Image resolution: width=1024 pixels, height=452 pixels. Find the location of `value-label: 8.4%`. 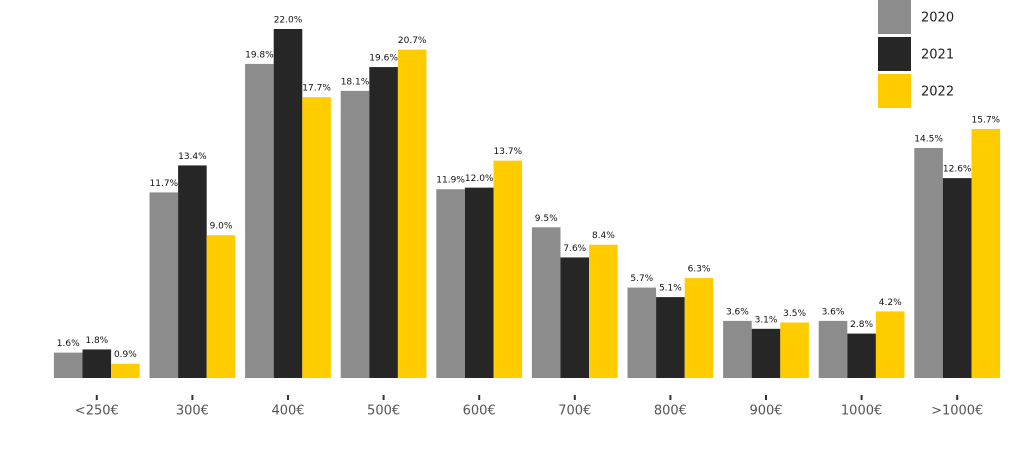

value-label: 8.4% is located at coordinates (603, 236).